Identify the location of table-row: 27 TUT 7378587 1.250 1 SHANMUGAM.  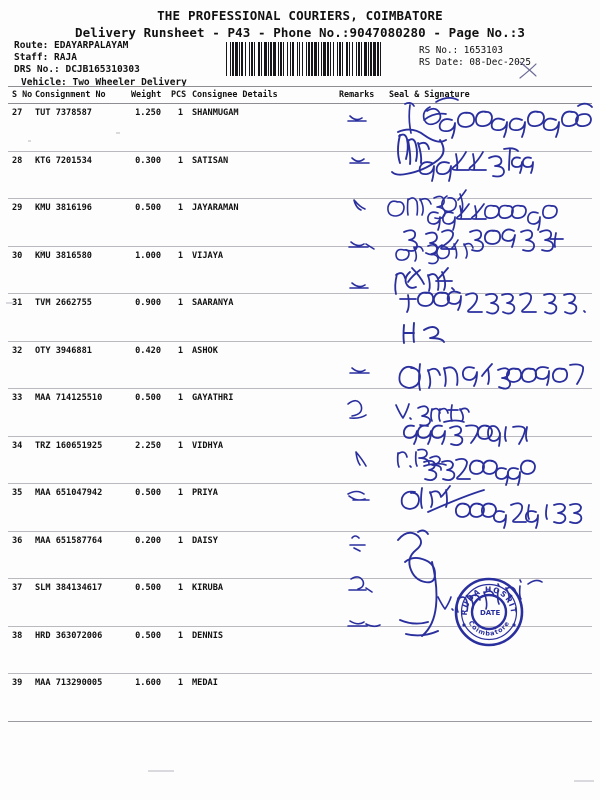
(300, 127).